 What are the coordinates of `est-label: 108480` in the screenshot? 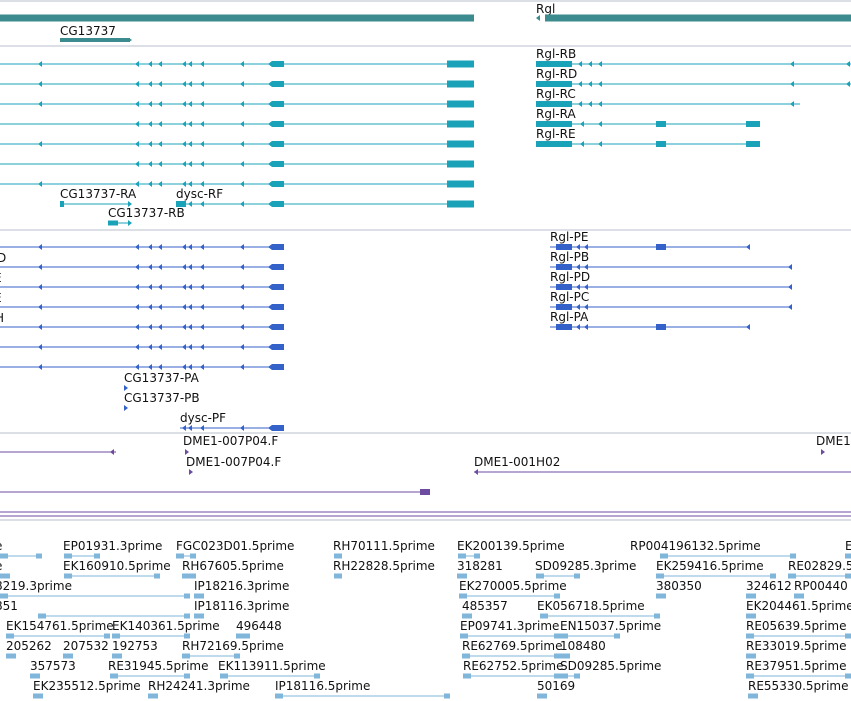 It's located at (583, 646).